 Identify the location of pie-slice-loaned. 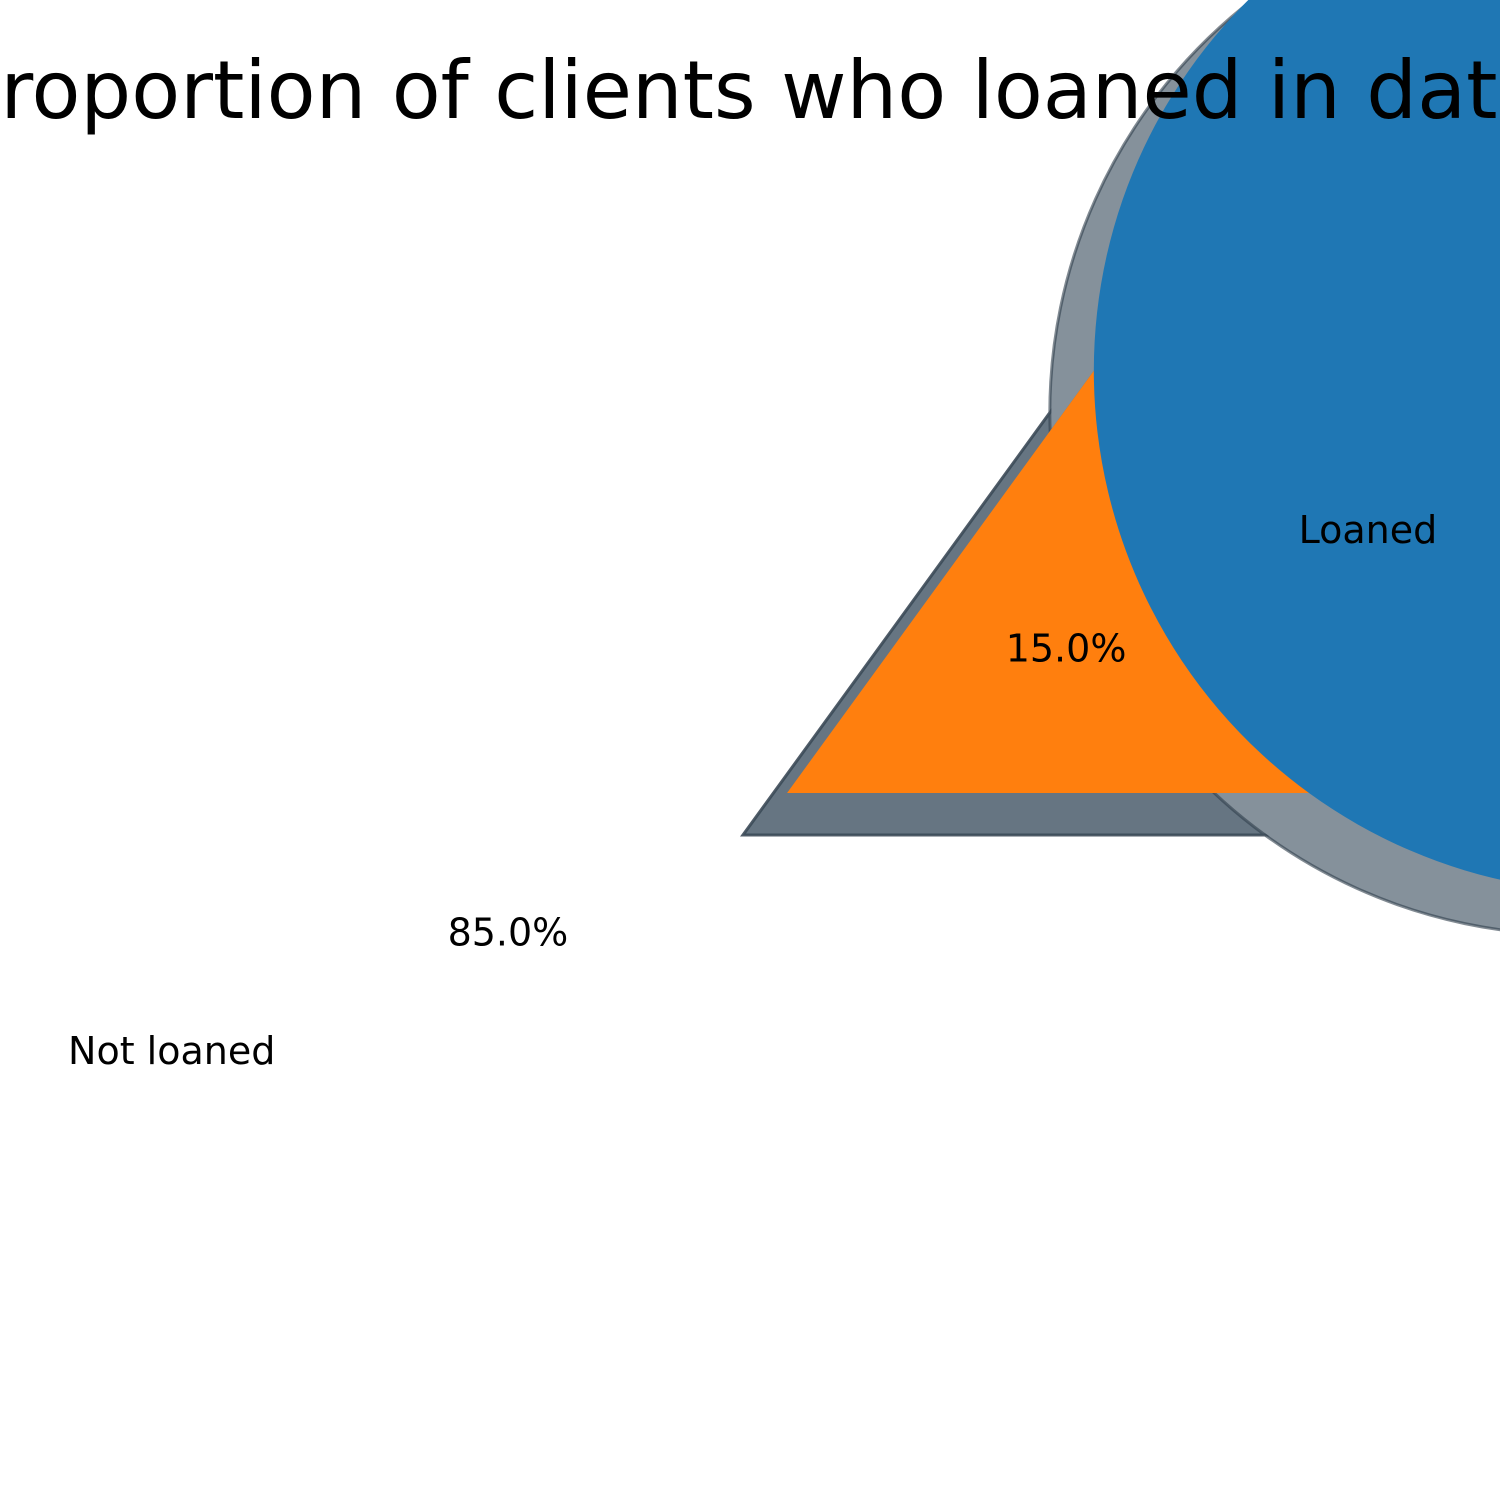
(1048, 581).